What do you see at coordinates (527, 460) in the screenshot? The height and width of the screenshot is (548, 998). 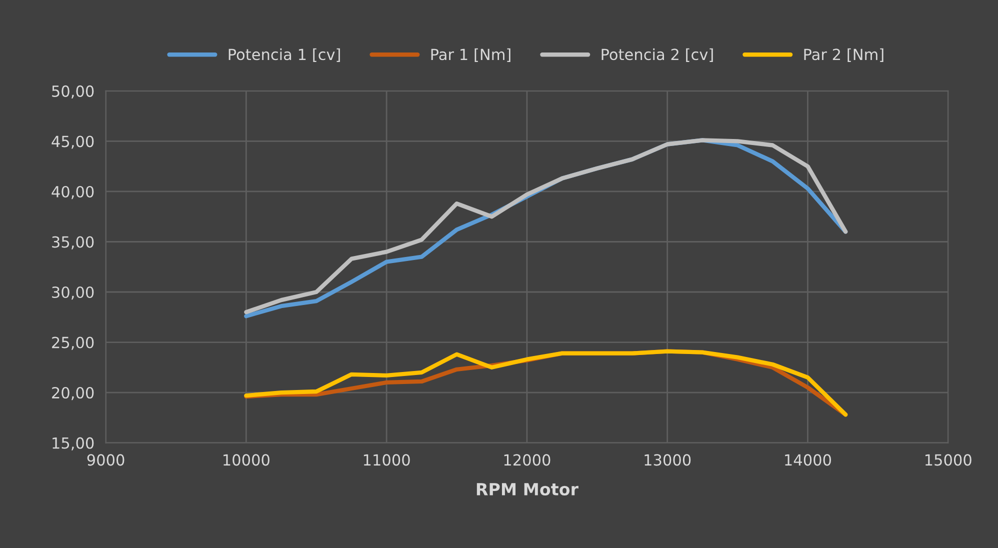 I see `x-tick-label: 12000` at bounding box center [527, 460].